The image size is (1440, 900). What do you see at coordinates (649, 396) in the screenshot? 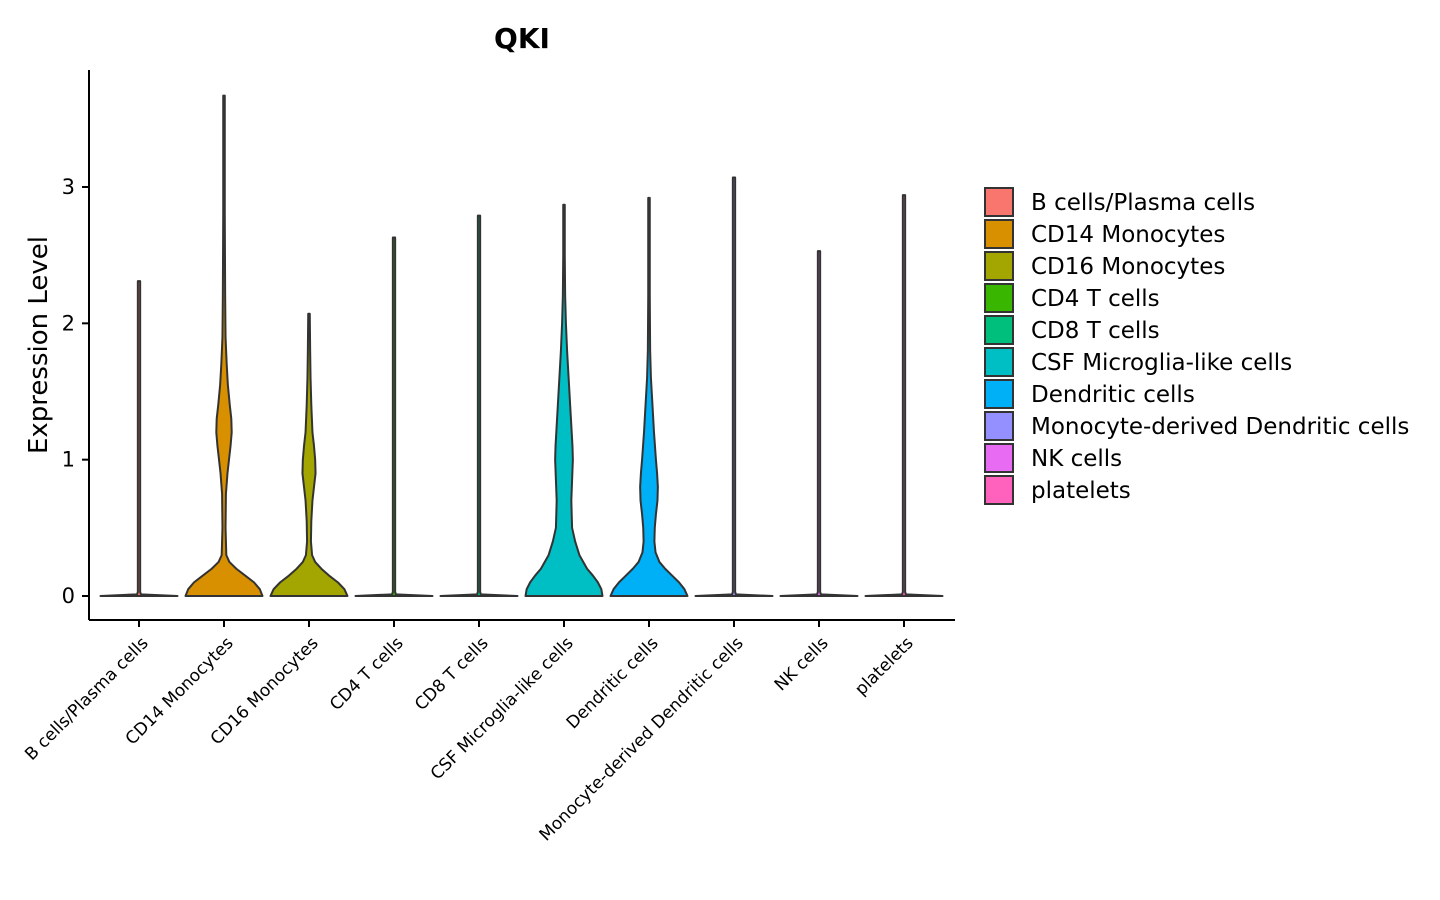
I see `violin-dendritic-cells` at bounding box center [649, 396].